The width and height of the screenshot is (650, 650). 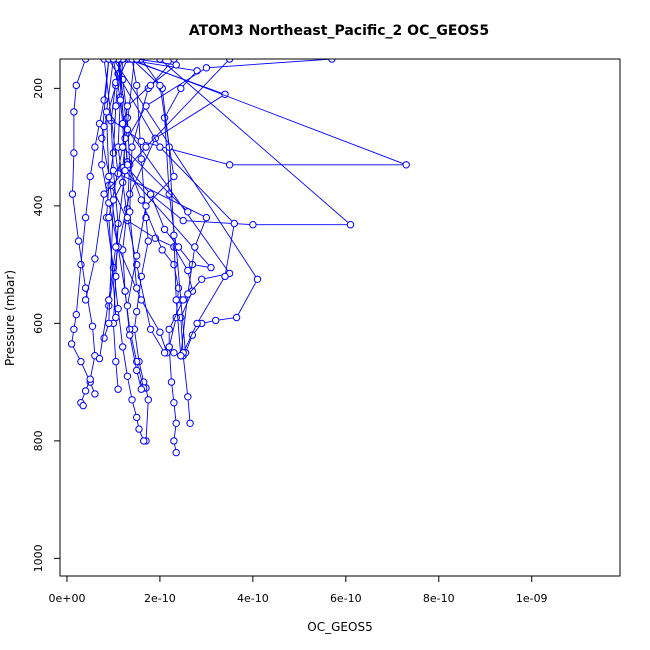 What do you see at coordinates (38, 558) in the screenshot?
I see `y-tick-label: 1000` at bounding box center [38, 558].